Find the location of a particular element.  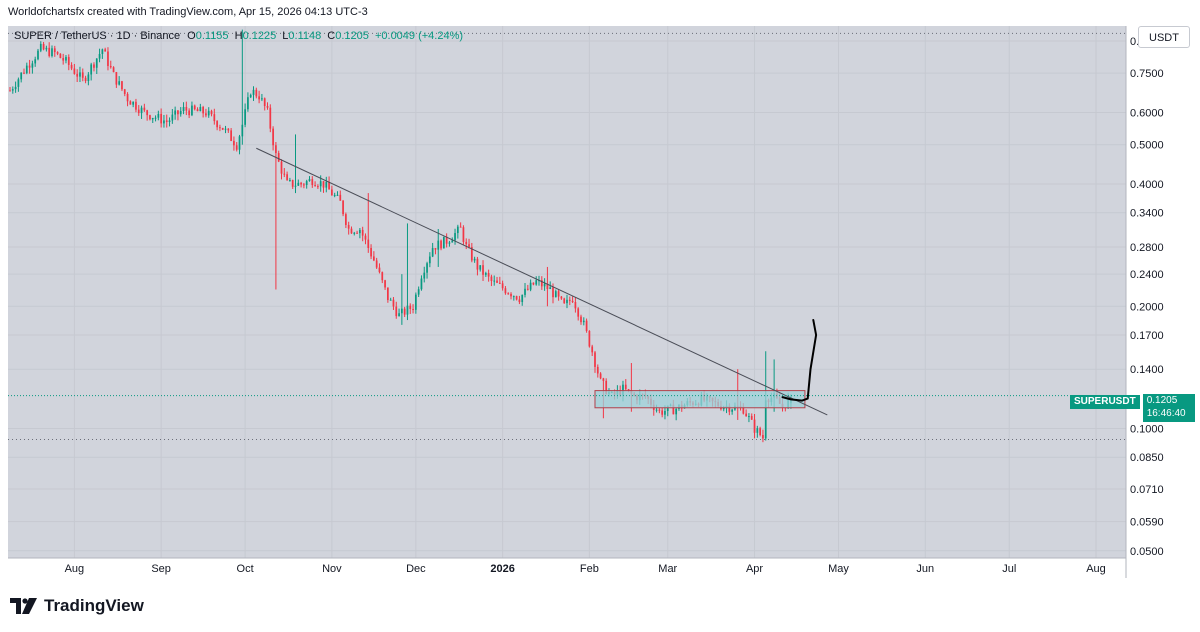

y-tick-label: 0.2800 is located at coordinates (1147, 248).